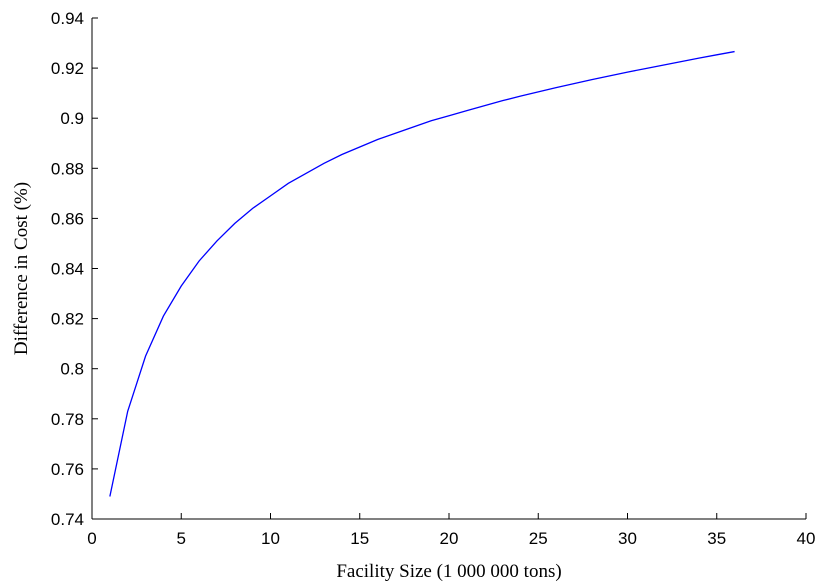 This screenshot has height=583, width=820. What do you see at coordinates (538, 538) in the screenshot?
I see `x-tick-label: 25` at bounding box center [538, 538].